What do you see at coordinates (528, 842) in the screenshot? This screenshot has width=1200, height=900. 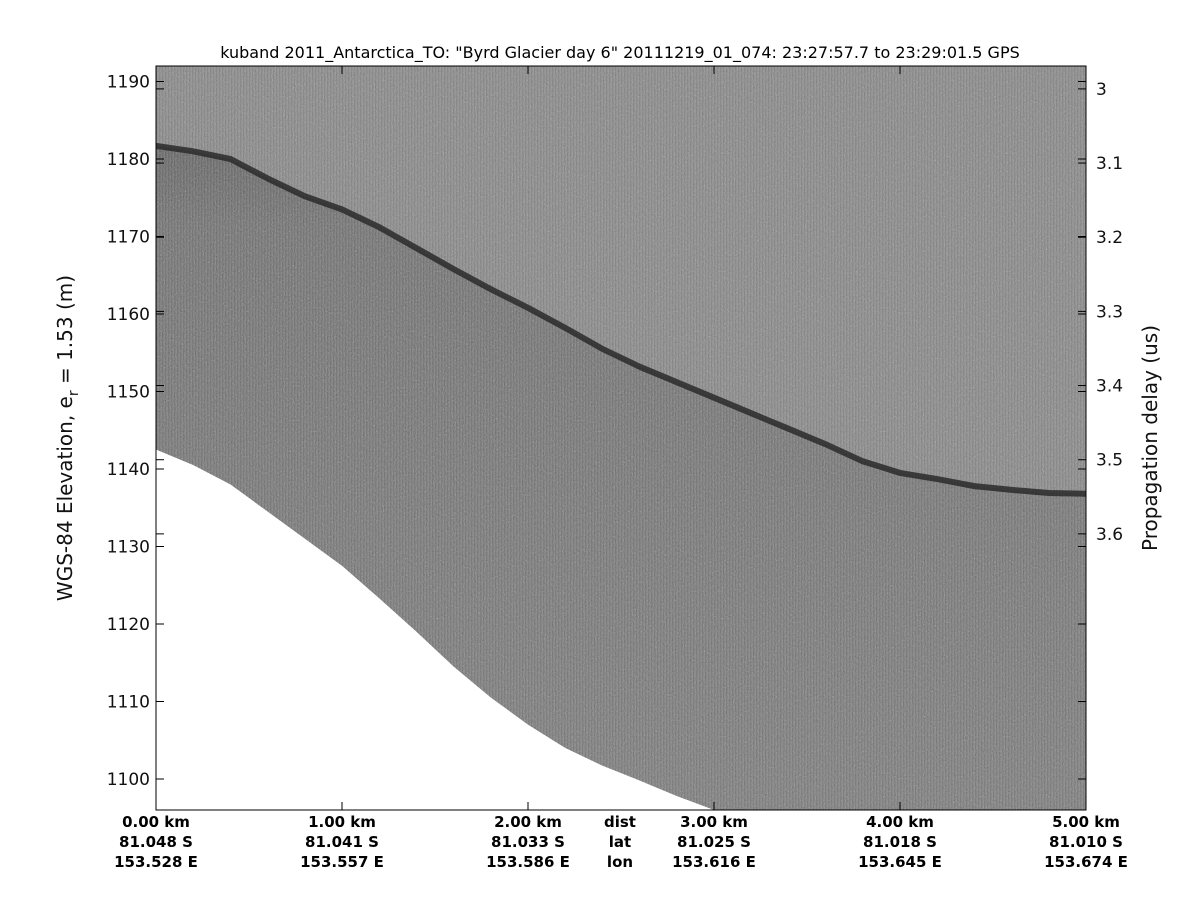 I see `x-label-lat: 81.033 S` at bounding box center [528, 842].